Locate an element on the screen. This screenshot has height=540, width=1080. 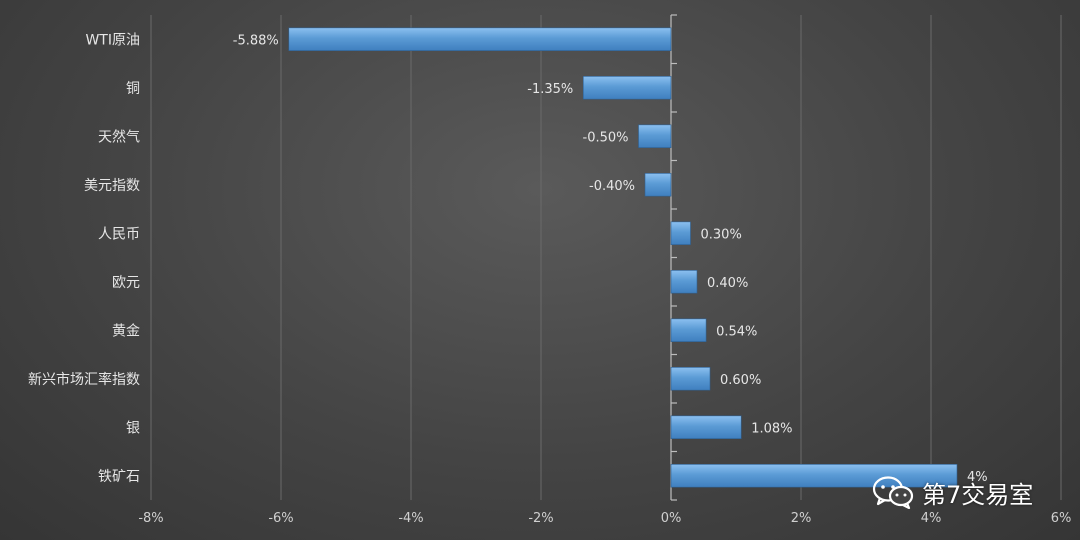
watermark: 第7交易室 is located at coordinates (952, 492).